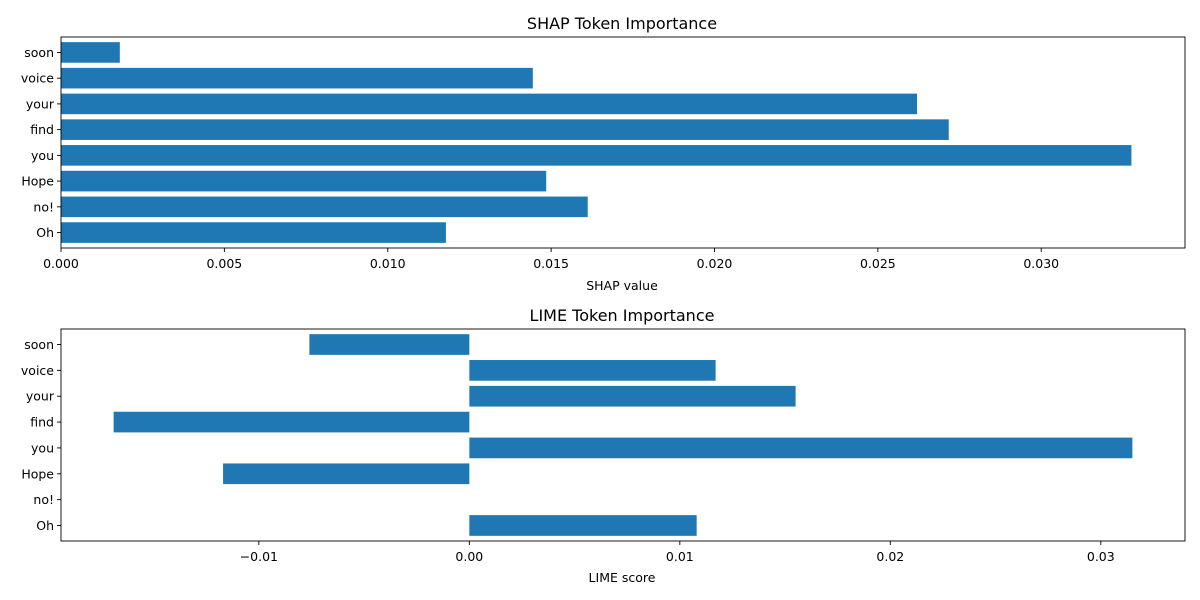  What do you see at coordinates (41, 142) in the screenshot?
I see `shap-y-ticks: Oh no! Hope you find your voice soon` at bounding box center [41, 142].